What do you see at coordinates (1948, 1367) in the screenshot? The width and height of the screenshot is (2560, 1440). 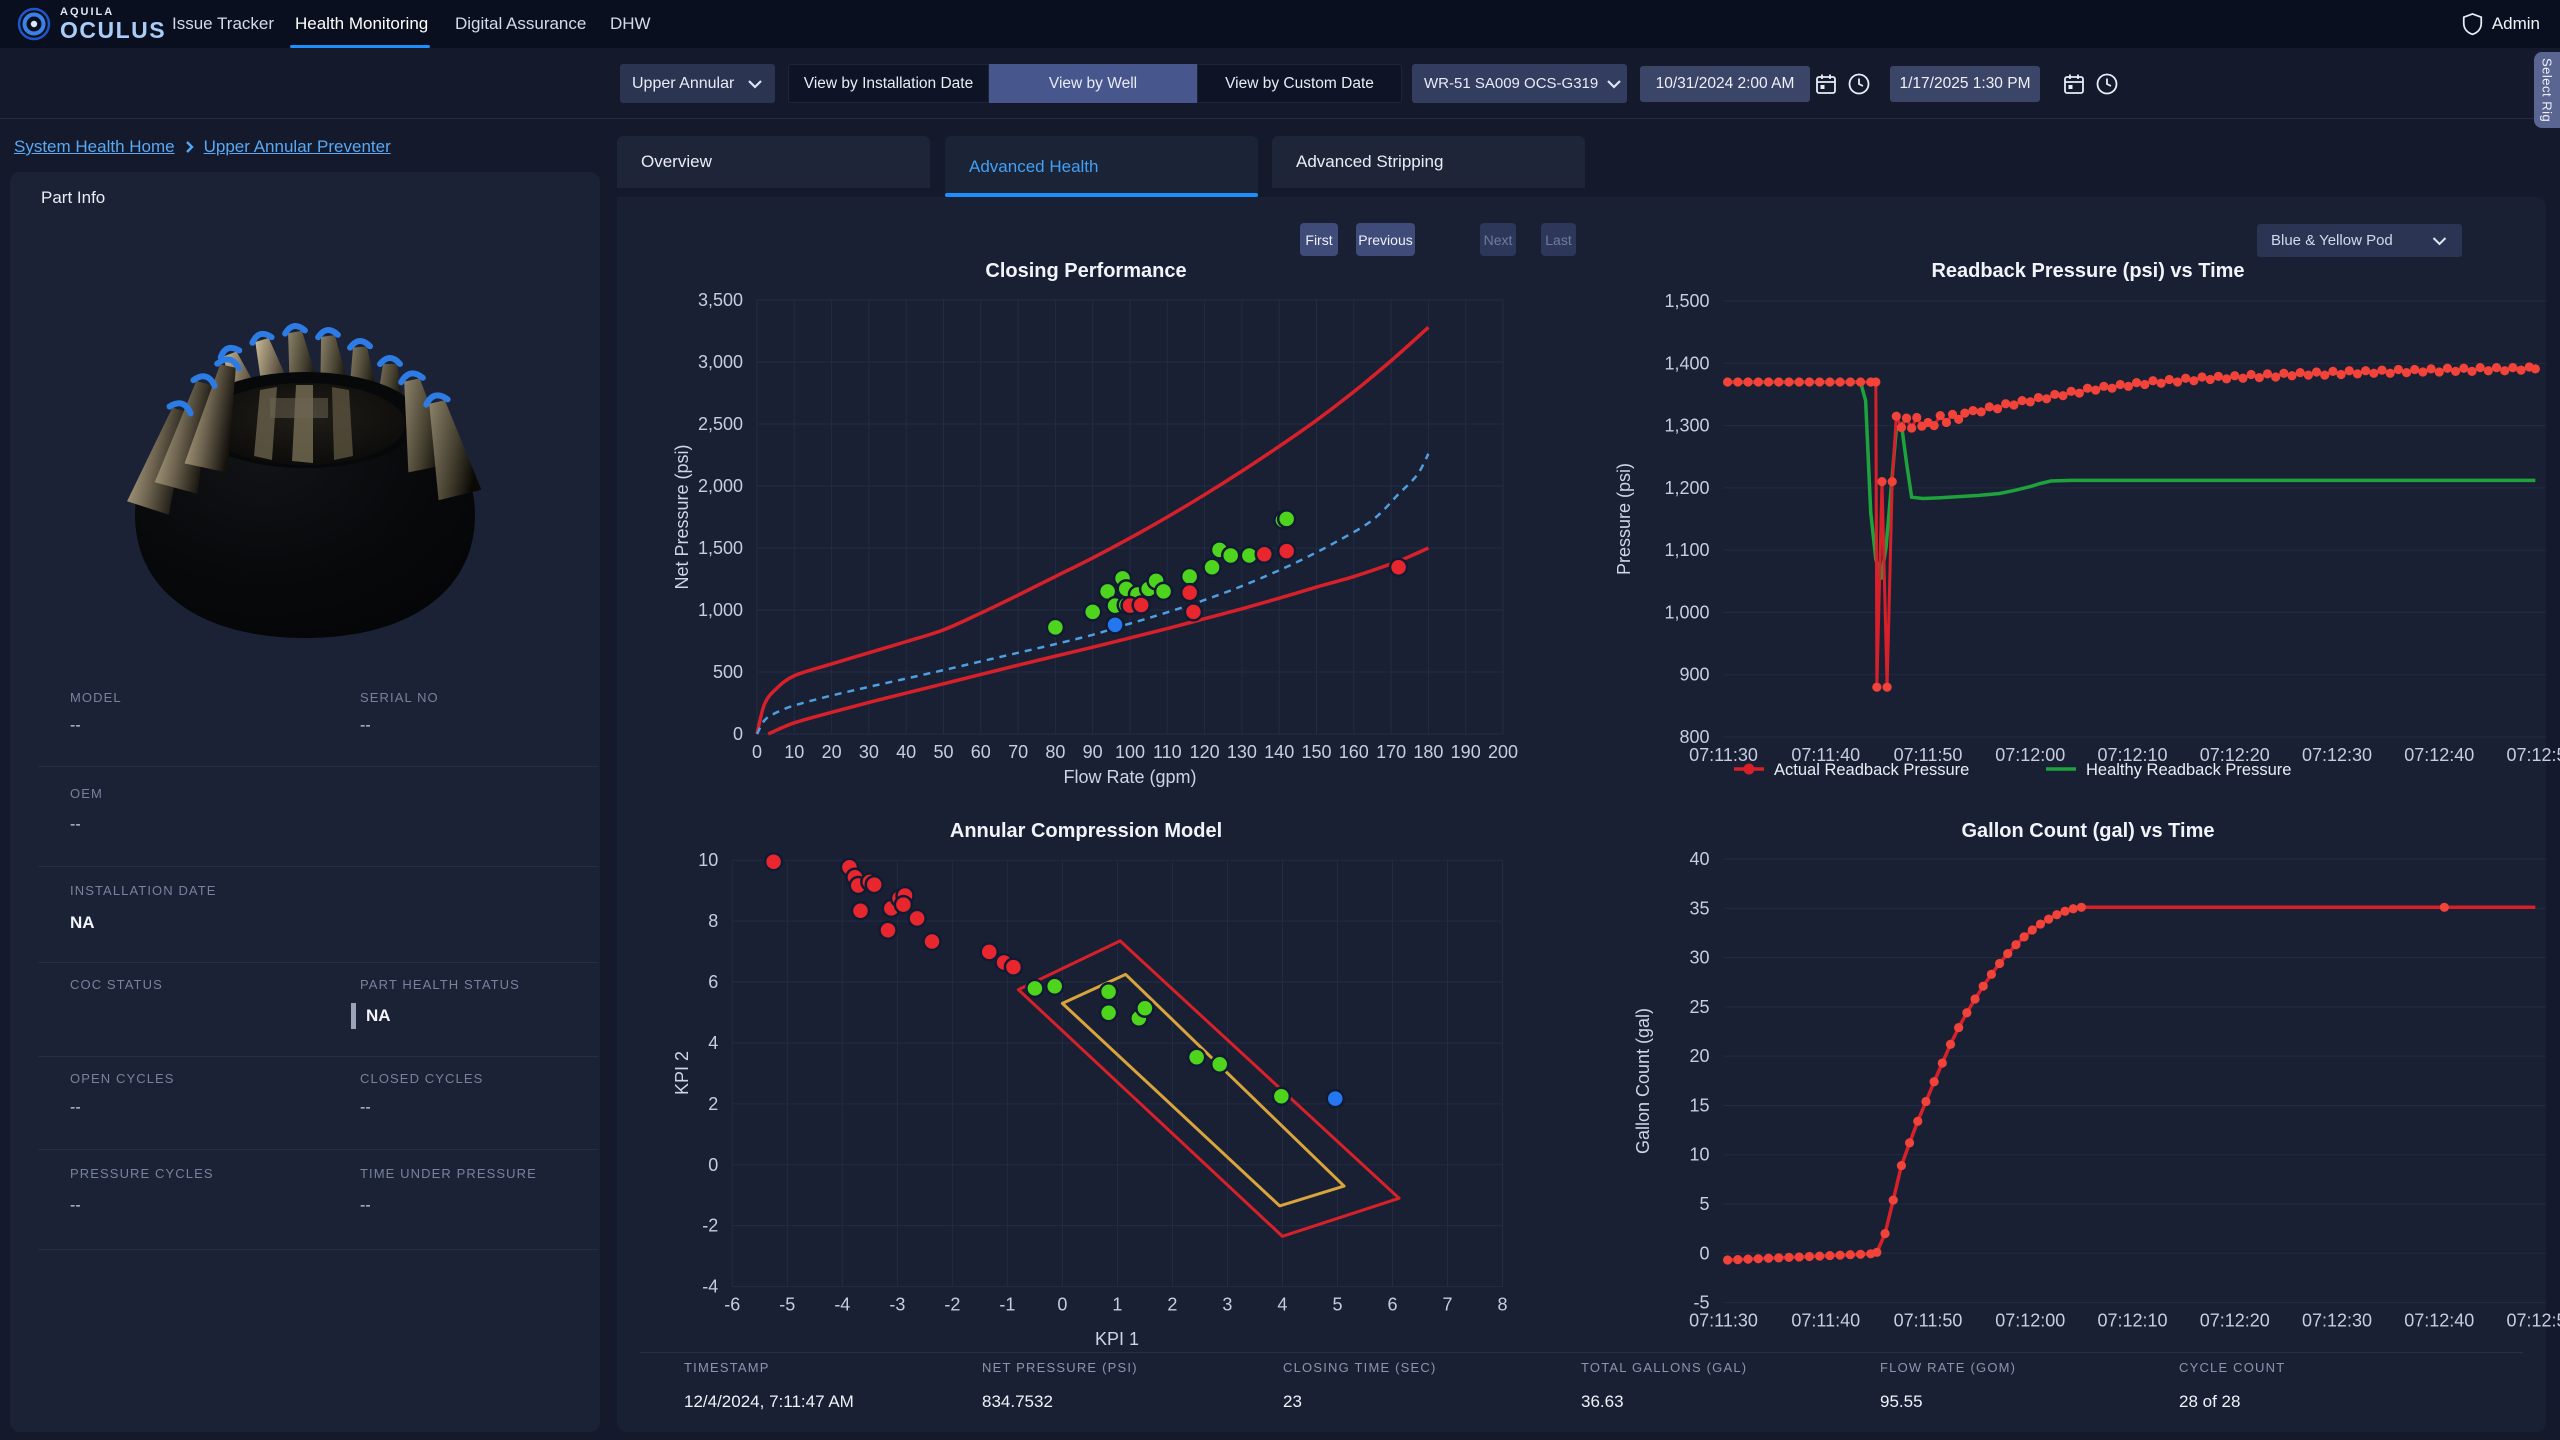 I see `stat-label-4: FLOW RATE (GOM)` at bounding box center [1948, 1367].